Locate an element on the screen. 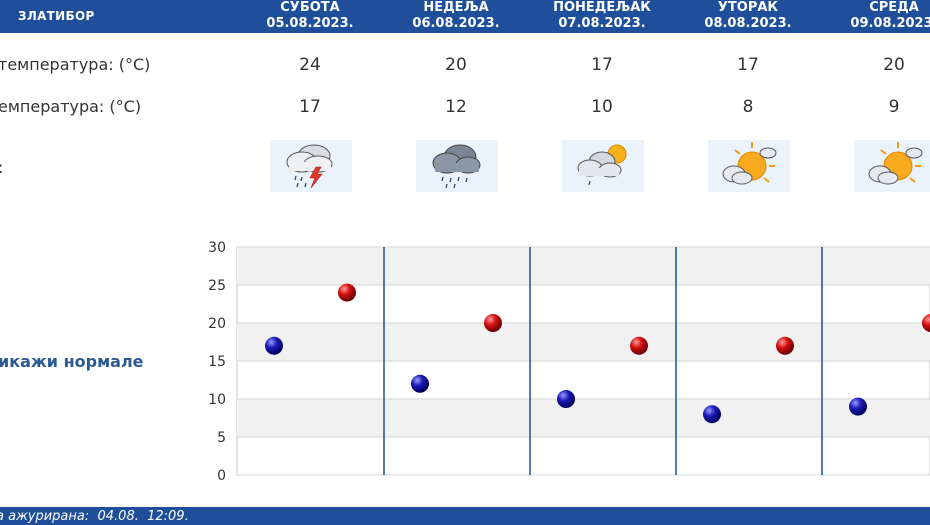 Image resolution: width=930 pixels, height=525 pixels. min-temp-4: 8 is located at coordinates (748, 107).